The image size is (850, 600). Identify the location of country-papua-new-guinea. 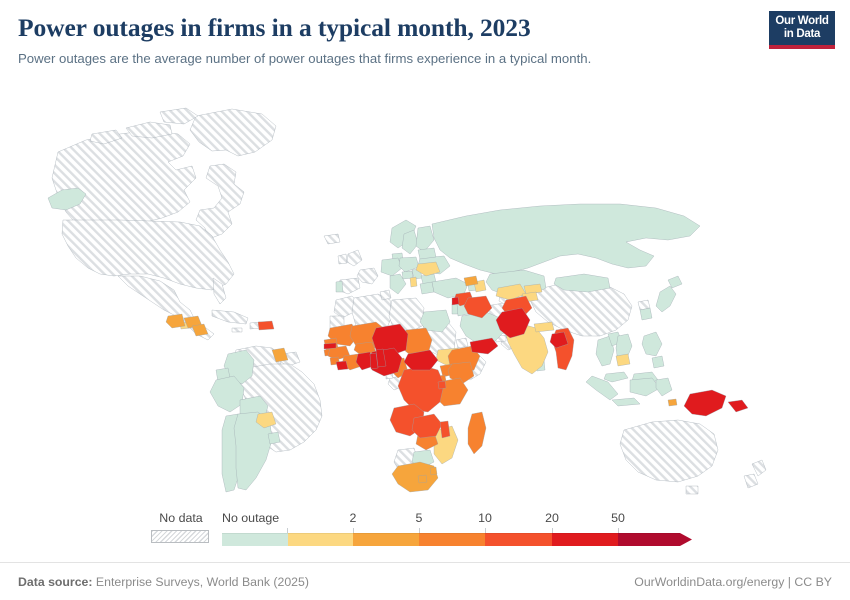
(705, 403).